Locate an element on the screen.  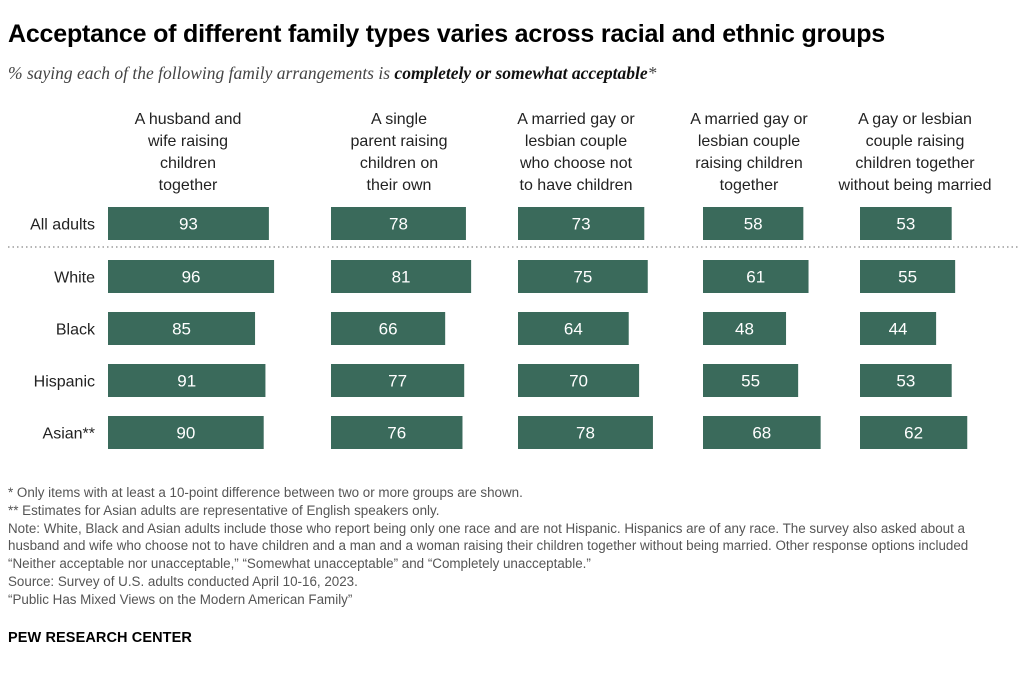
bar-c5-r4 is located at coordinates (906, 380).